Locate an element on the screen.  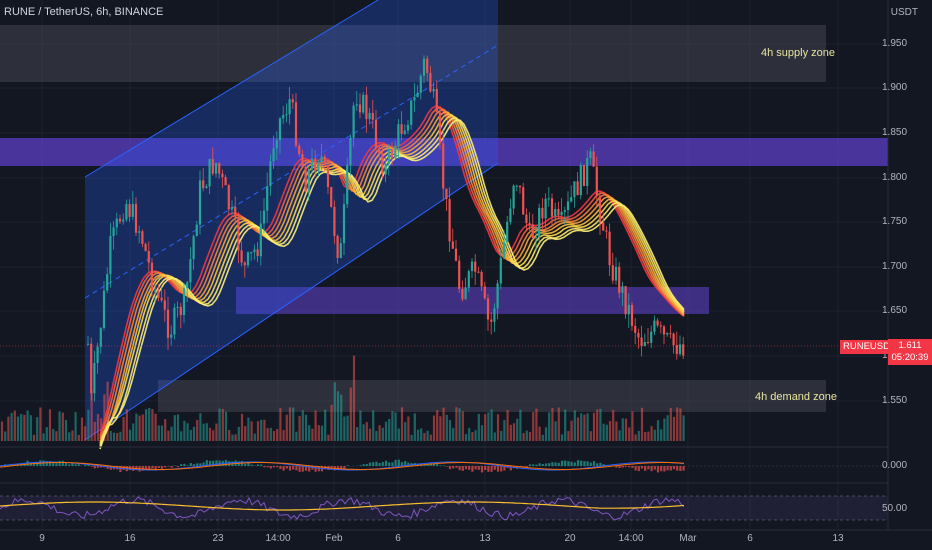
time-tick: 16 is located at coordinates (130, 538).